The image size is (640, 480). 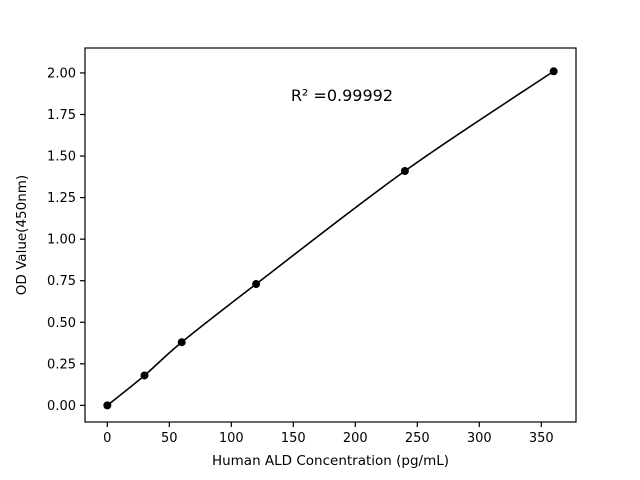 What do you see at coordinates (231, 438) in the screenshot?
I see `x-tick-label: 100` at bounding box center [231, 438].